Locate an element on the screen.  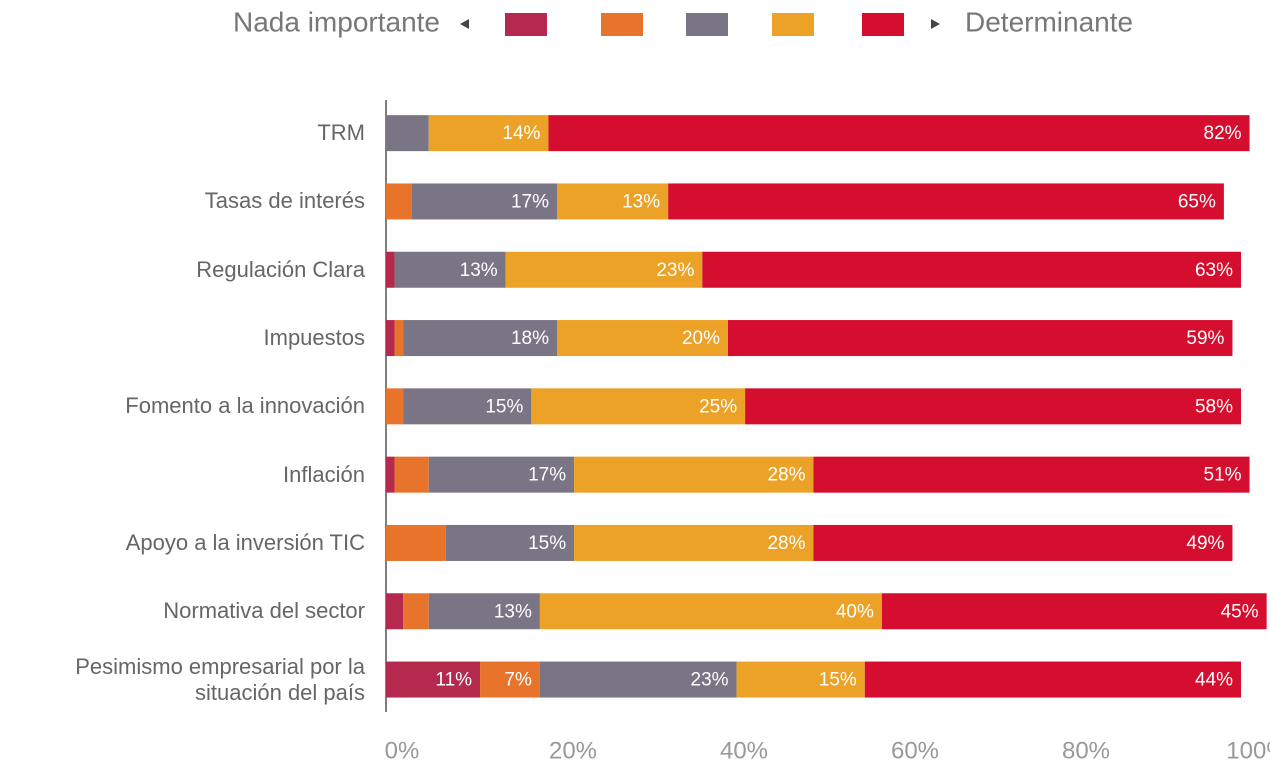
x-tick-label: 60% is located at coordinates (915, 750).